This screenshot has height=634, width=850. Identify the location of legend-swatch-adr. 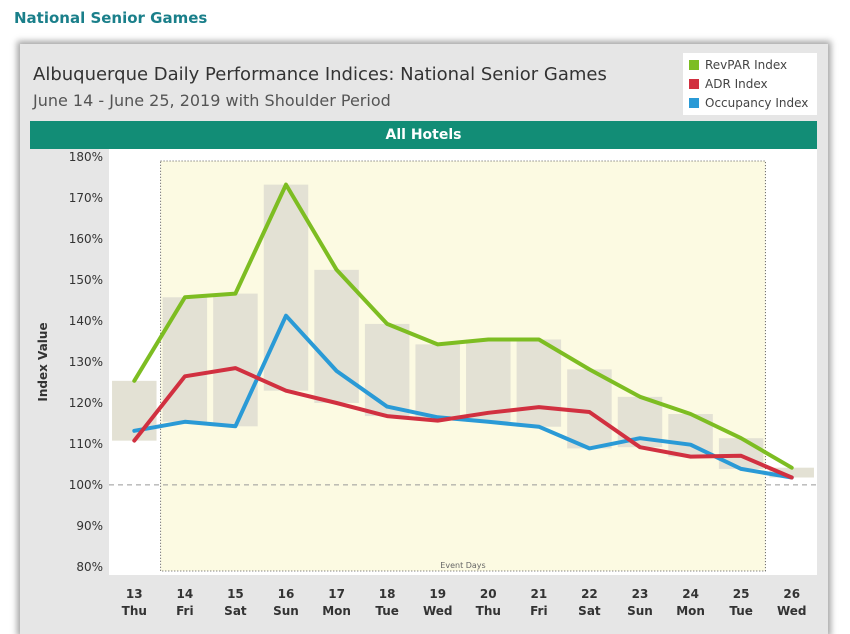
(694, 84).